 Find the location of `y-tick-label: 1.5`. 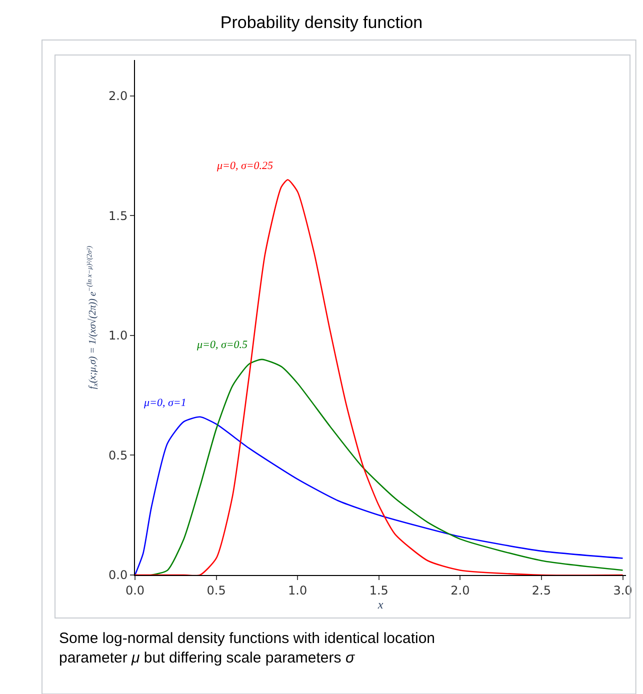

y-tick-label: 1.5 is located at coordinates (118, 215).